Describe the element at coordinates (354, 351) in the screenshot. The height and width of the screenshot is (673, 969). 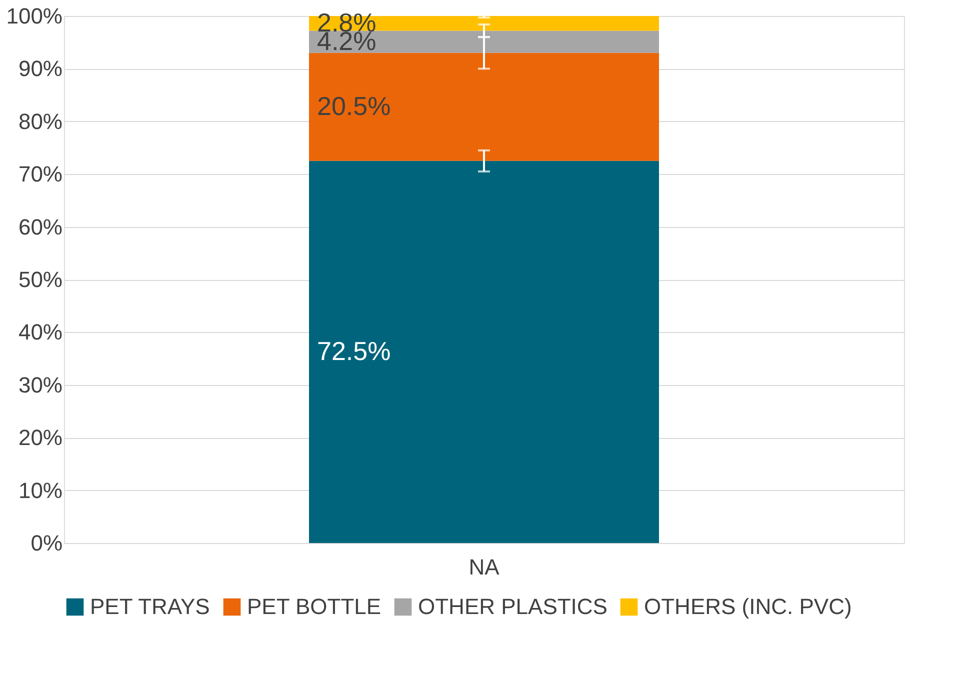
I see `data-label: 72.5%` at that location.